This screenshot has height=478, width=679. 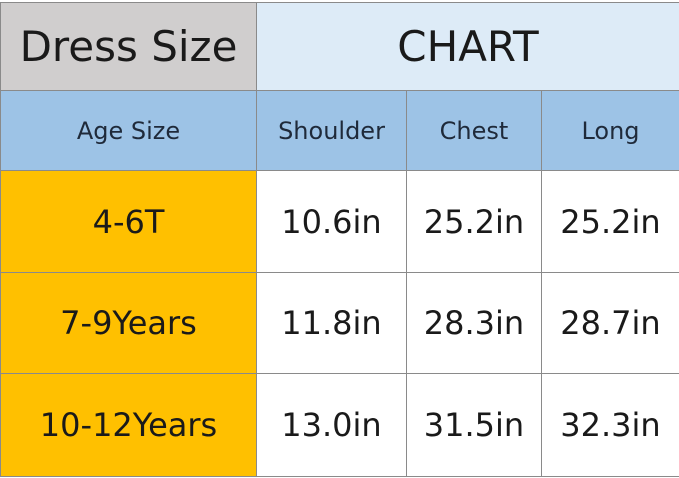 What do you see at coordinates (474, 323) in the screenshot?
I see `measurement-cell: 28.3in` at bounding box center [474, 323].